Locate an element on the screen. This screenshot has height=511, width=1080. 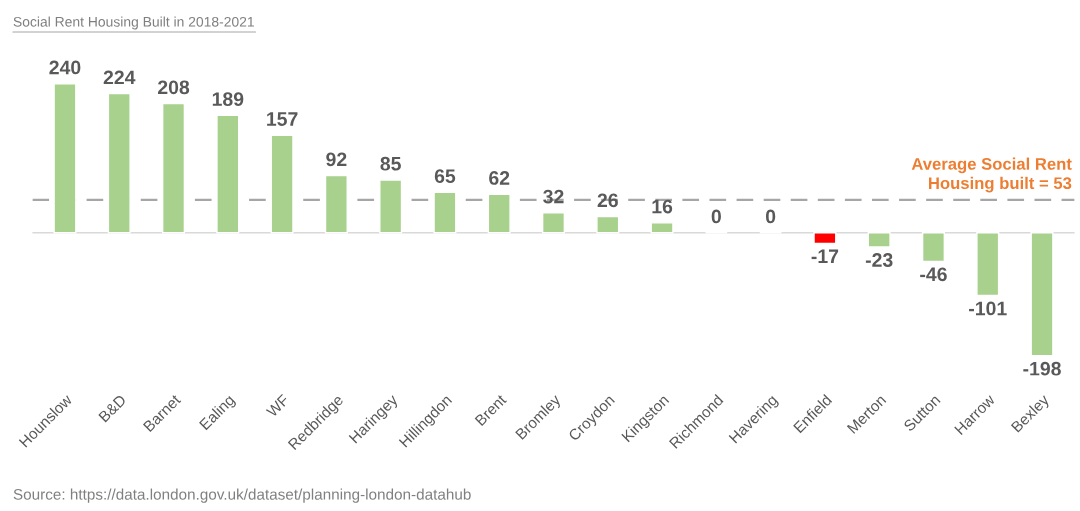
data-label: 189 is located at coordinates (228, 99).